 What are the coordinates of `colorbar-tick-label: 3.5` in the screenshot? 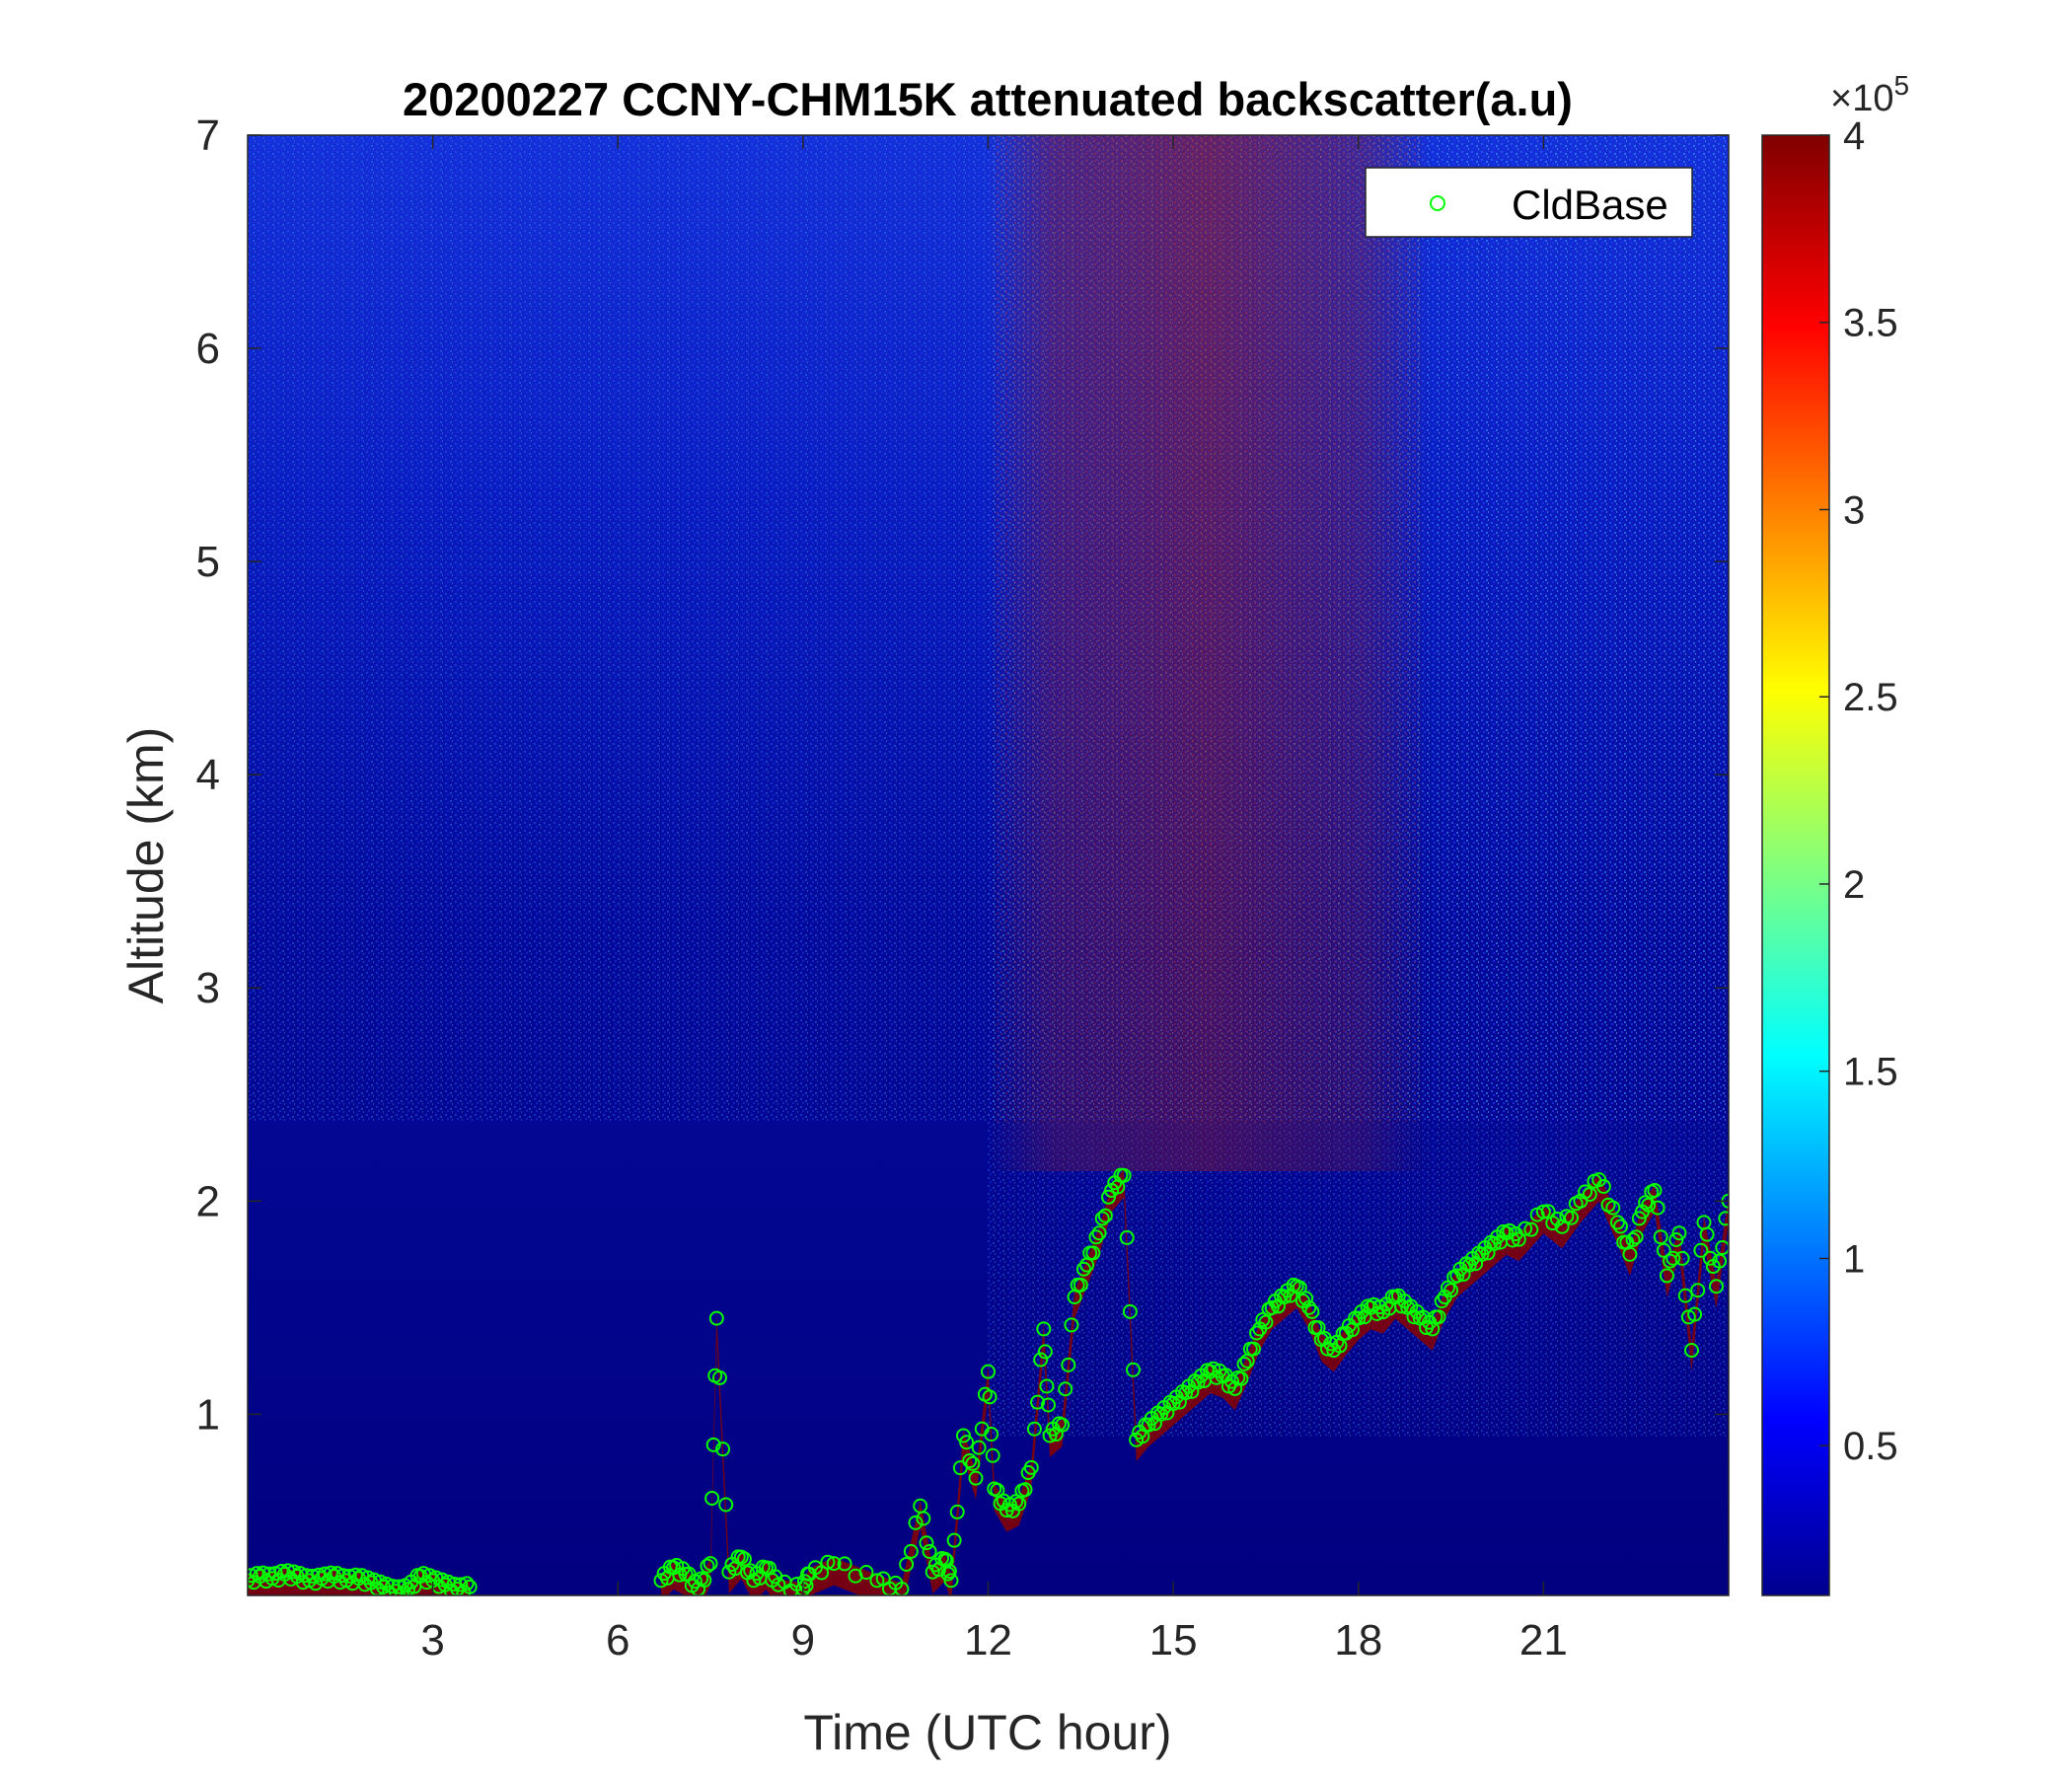 It's located at (1870, 324).